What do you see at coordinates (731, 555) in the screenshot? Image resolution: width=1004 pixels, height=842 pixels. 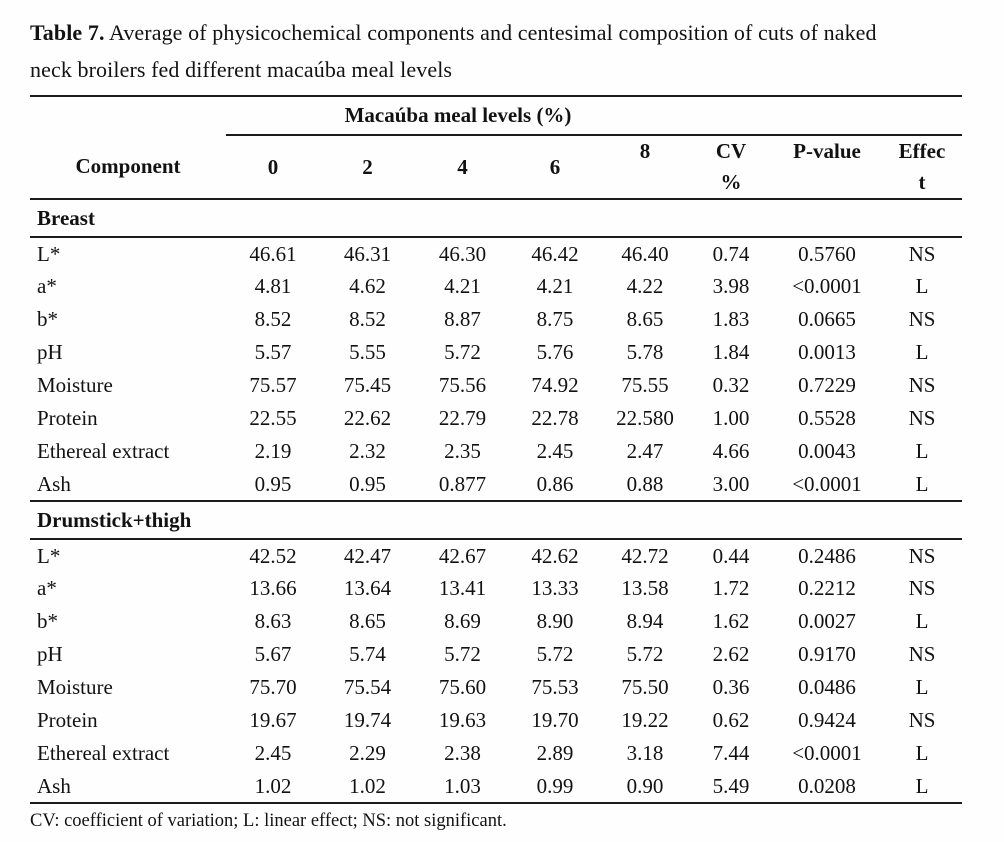 I see `value-cell: 0.44` at bounding box center [731, 555].